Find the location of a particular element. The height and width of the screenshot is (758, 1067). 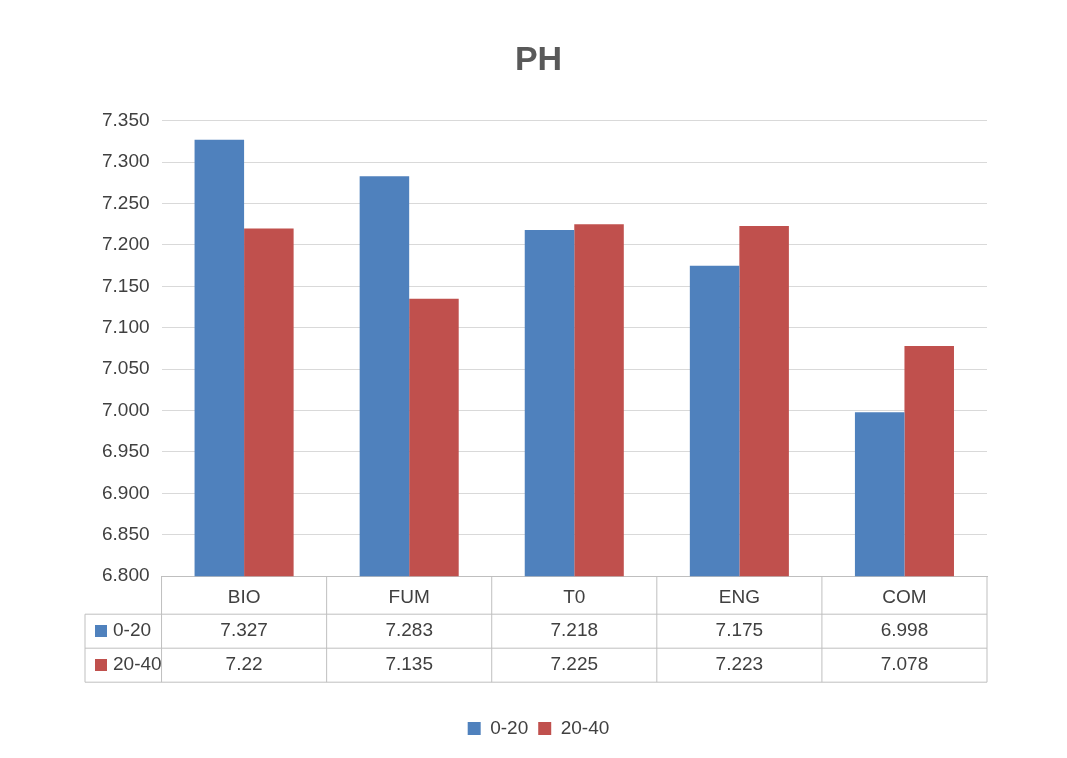

y-tick-label: 6.950 is located at coordinates (126, 451).